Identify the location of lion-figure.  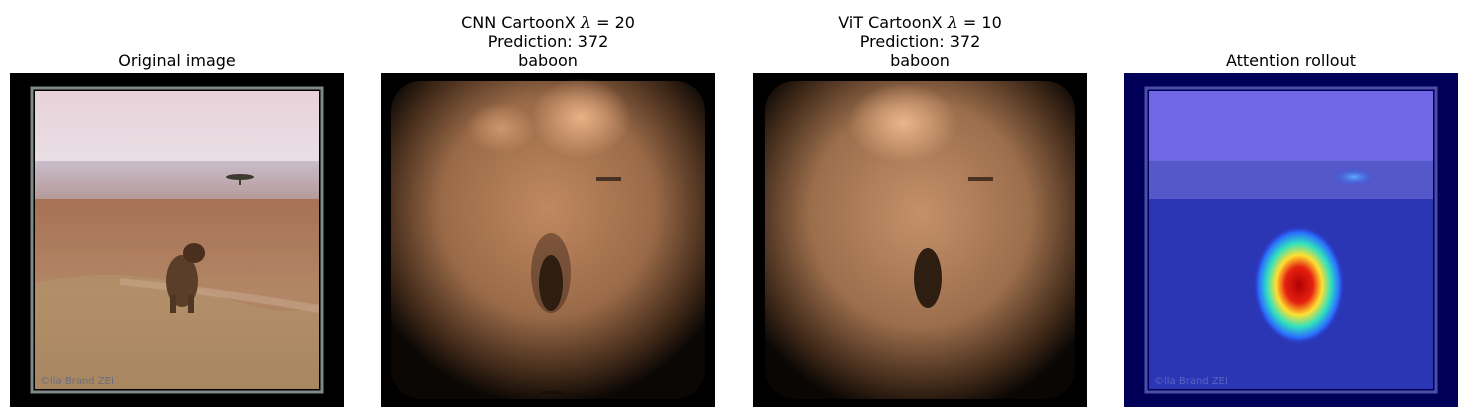
(185, 278).